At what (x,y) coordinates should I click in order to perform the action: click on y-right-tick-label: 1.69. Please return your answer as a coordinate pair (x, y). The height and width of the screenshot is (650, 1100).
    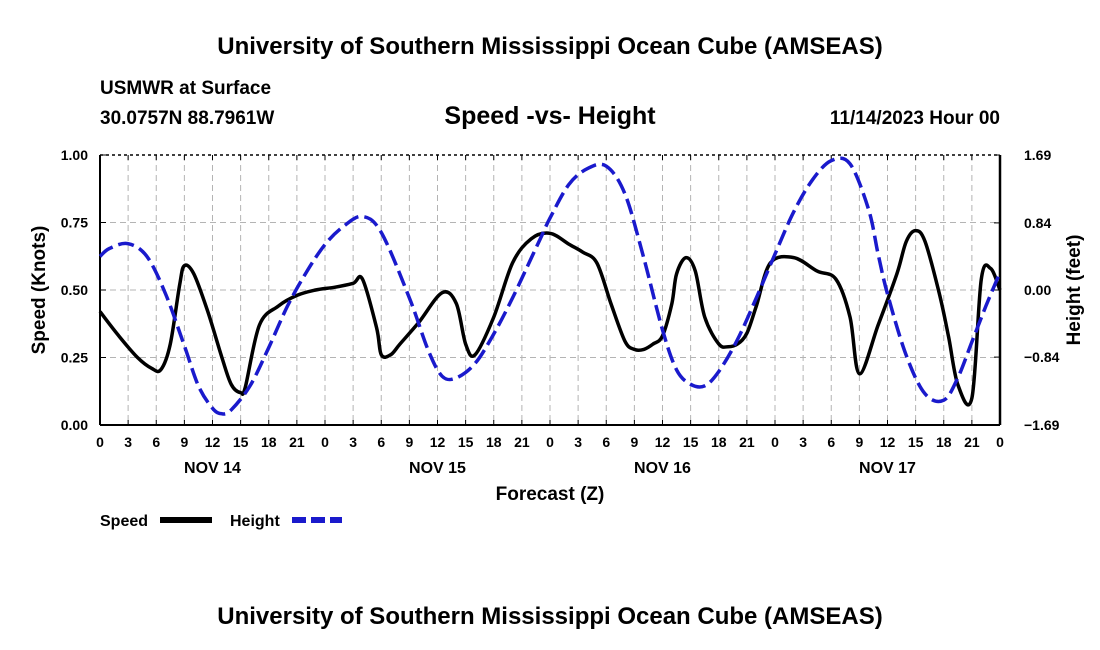
    Looking at the image, I should click on (1037, 155).